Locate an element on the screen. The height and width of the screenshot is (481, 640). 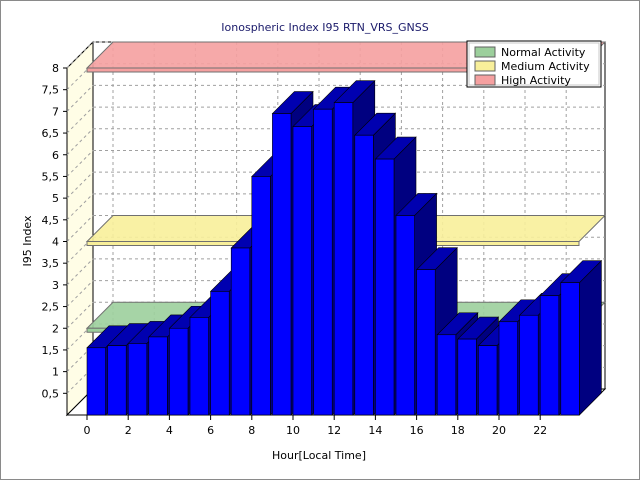
legend-swatch-normal-activity is located at coordinates (485, 52).